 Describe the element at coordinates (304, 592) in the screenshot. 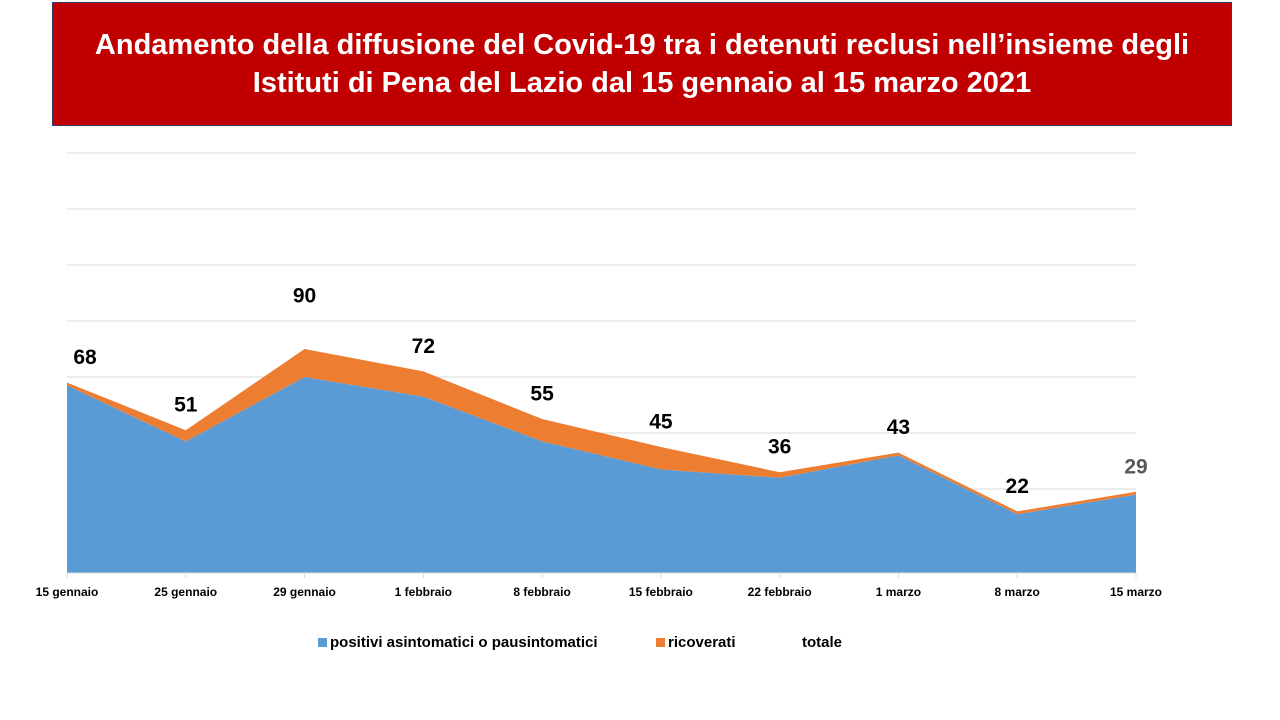

I see `x-tick-label: 29 gennaio` at that location.